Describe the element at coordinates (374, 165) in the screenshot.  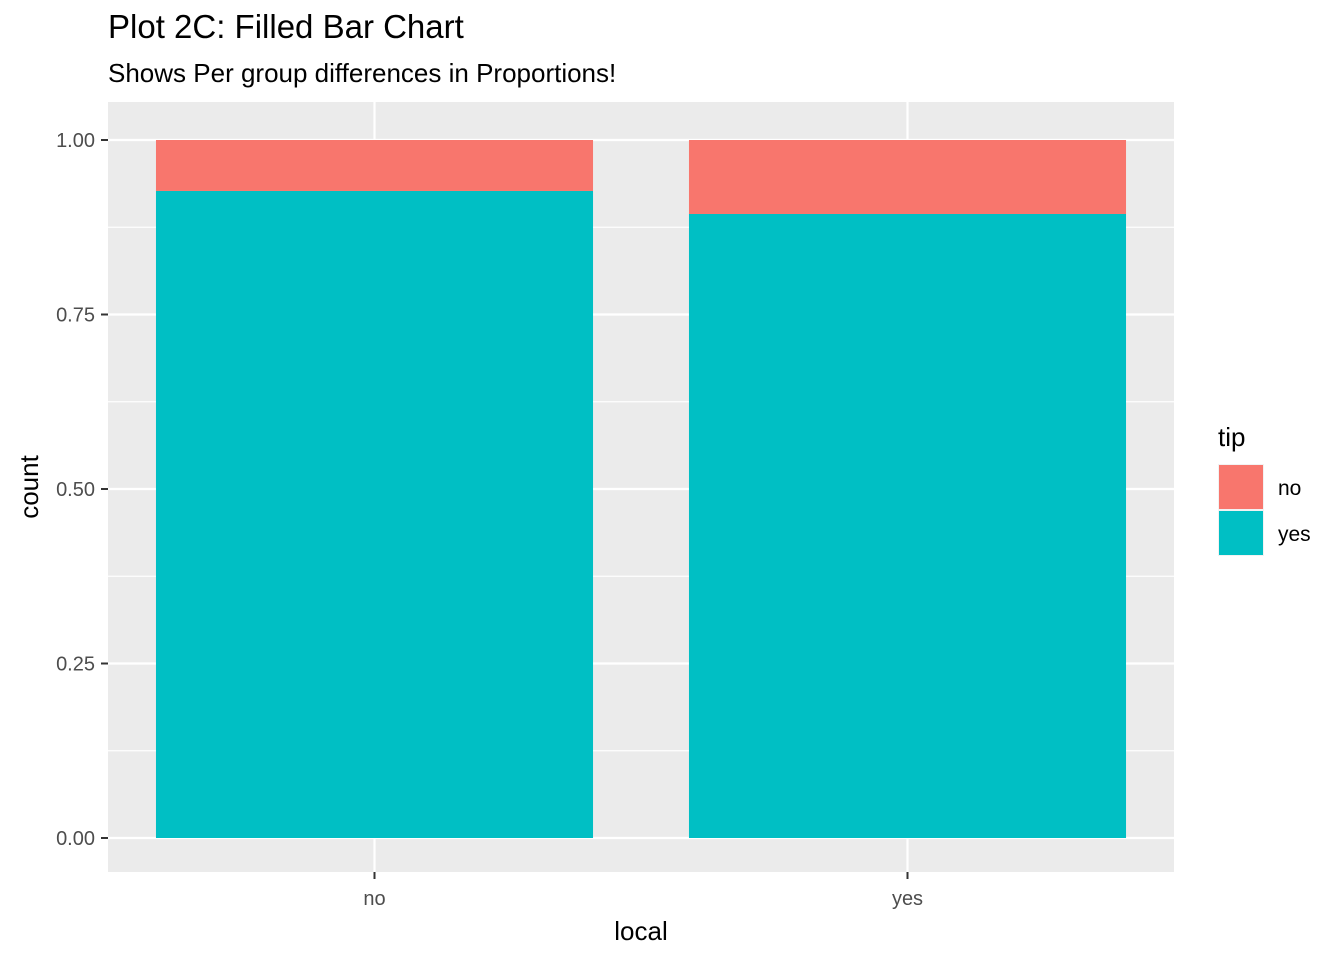
I see `bar-no-no` at that location.